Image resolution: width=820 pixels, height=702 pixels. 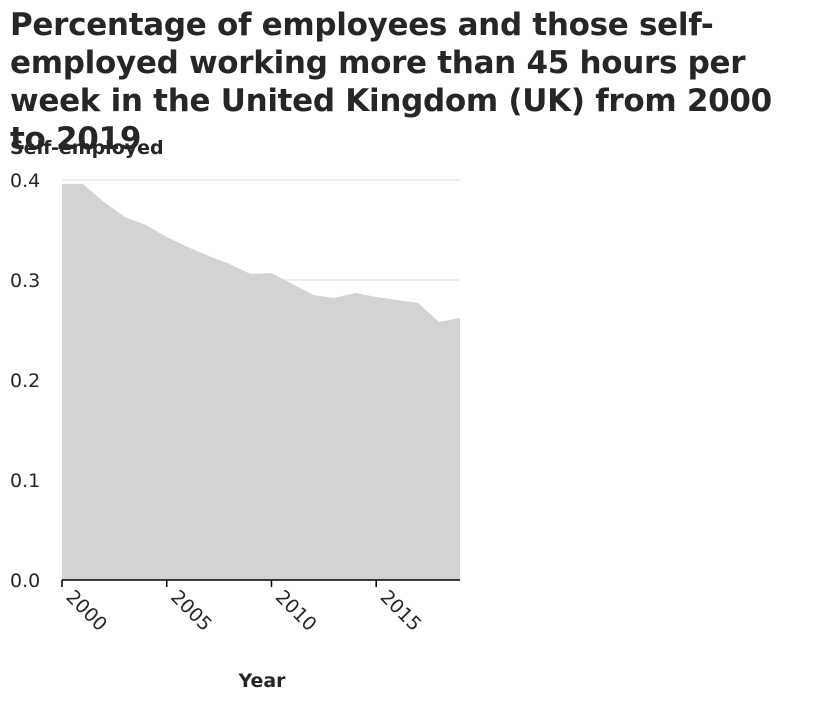 What do you see at coordinates (296, 611) in the screenshot?
I see `x-tick-label-2: 2010` at bounding box center [296, 611].